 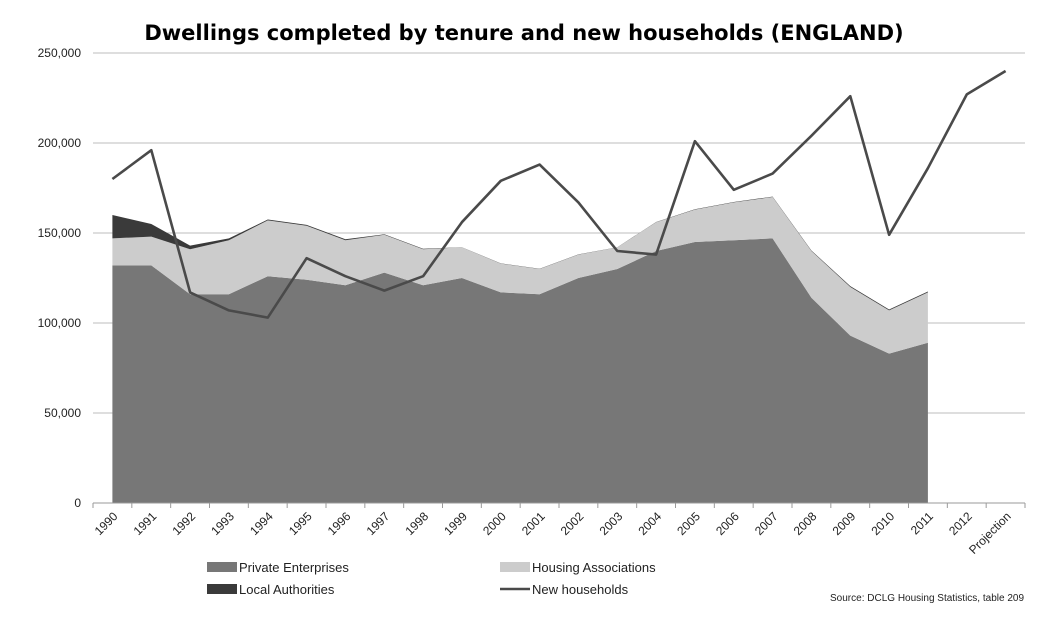 I want to click on x-tick-label: 2009, so click(x=844, y=523).